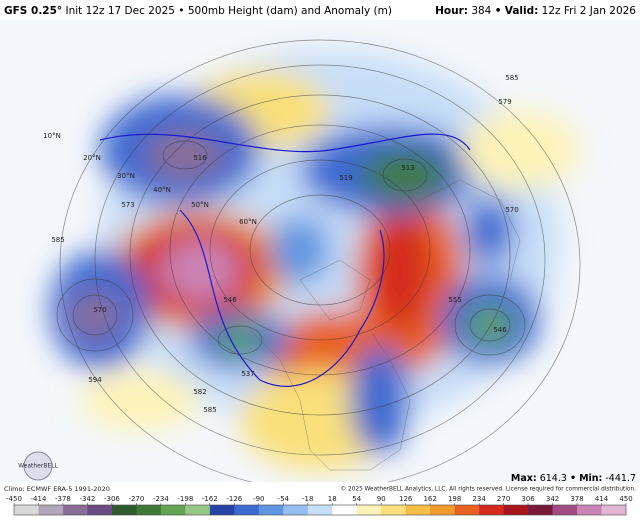 The width and height of the screenshot is (640, 529). I want to click on colorbar-tick-label: -54, so click(284, 499).